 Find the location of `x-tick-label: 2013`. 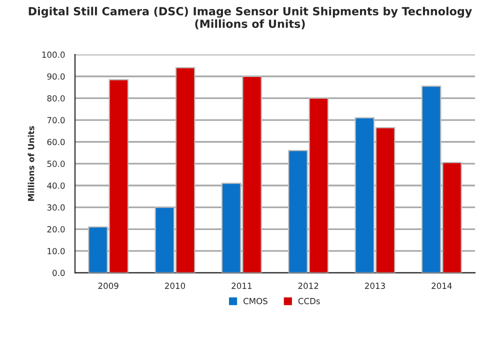

x-tick-label: 2013 is located at coordinates (375, 285).